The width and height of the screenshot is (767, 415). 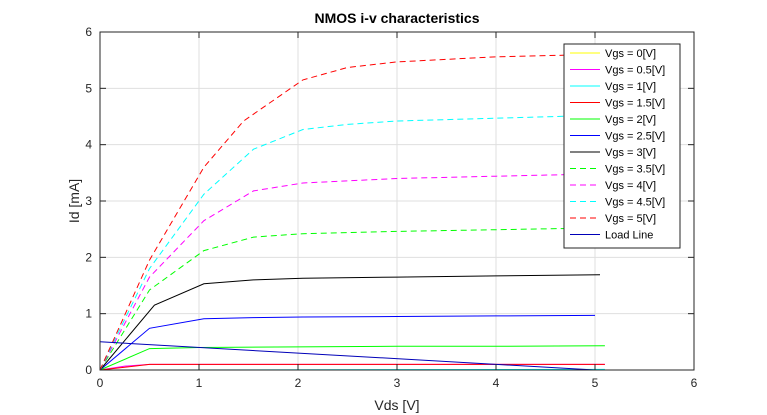 What do you see at coordinates (635, 170) in the screenshot?
I see `legend-label-7: Vgs = 3.5[V]` at bounding box center [635, 170].